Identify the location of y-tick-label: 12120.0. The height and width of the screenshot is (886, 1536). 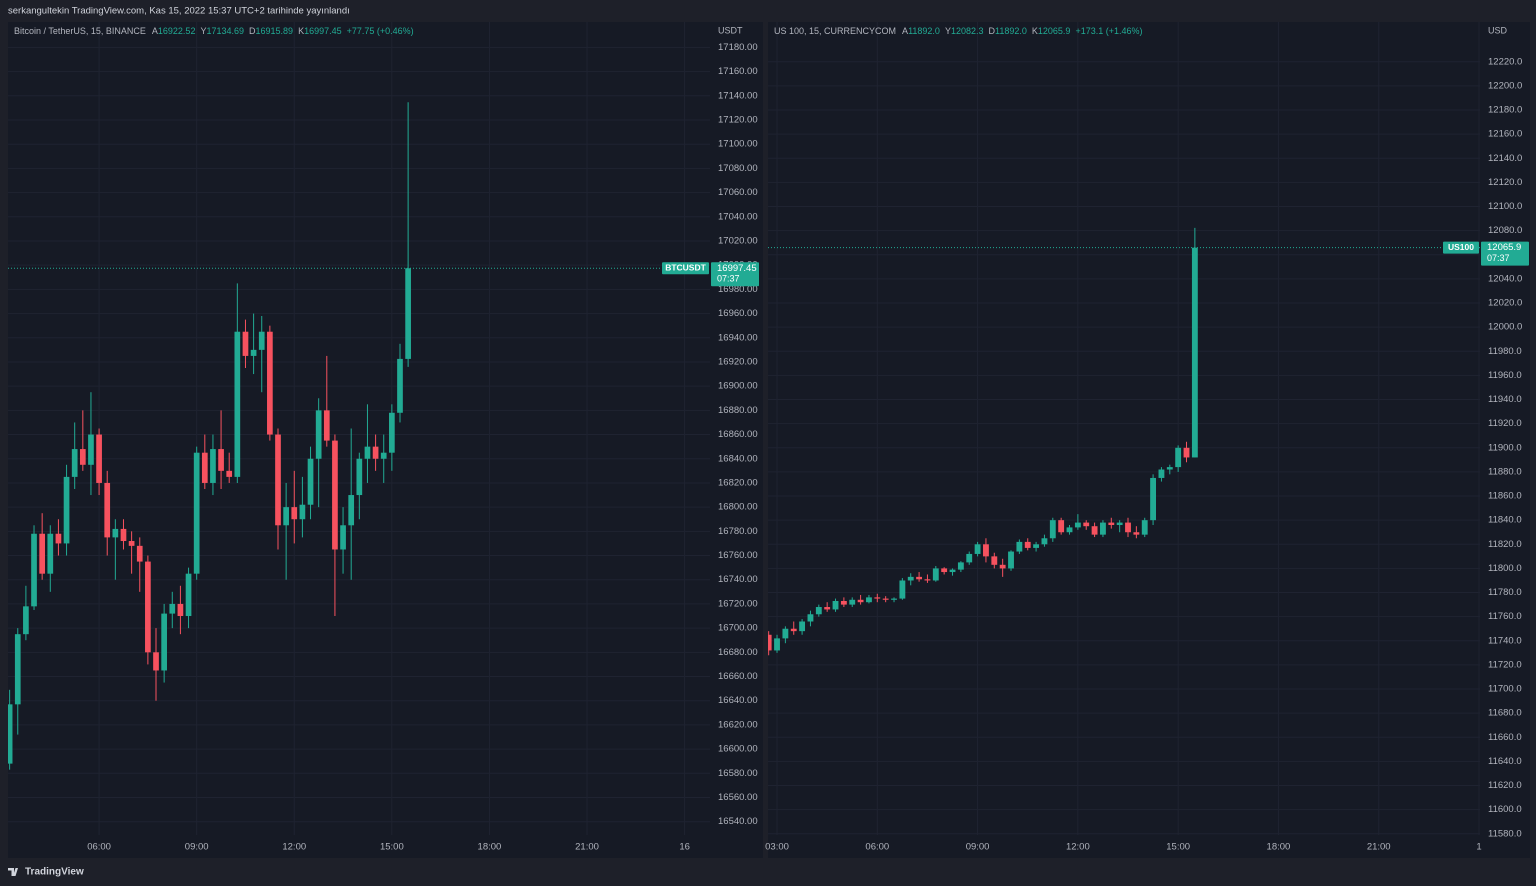
(1505, 182).